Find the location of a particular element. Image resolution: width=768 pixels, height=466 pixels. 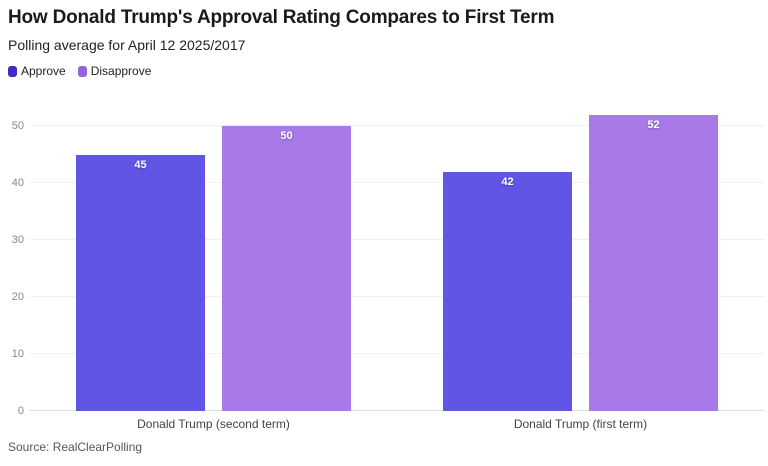

legend-swatch-approve-icon is located at coordinates (12, 71).